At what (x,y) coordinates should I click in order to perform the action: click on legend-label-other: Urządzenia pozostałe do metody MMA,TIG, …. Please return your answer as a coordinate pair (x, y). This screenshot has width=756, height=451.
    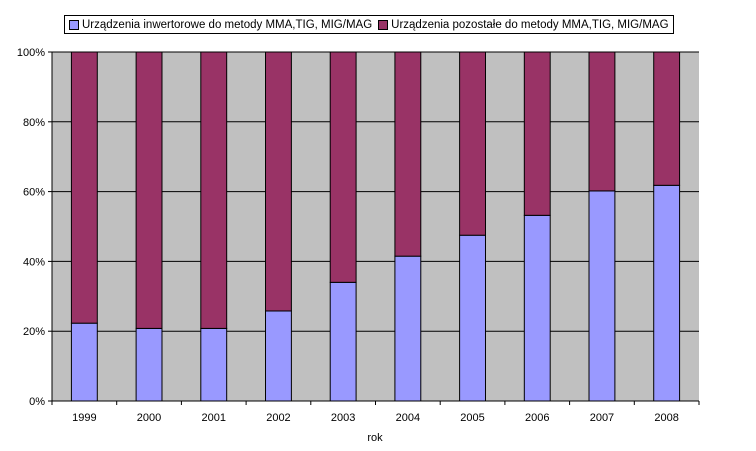
    Looking at the image, I should click on (530, 24).